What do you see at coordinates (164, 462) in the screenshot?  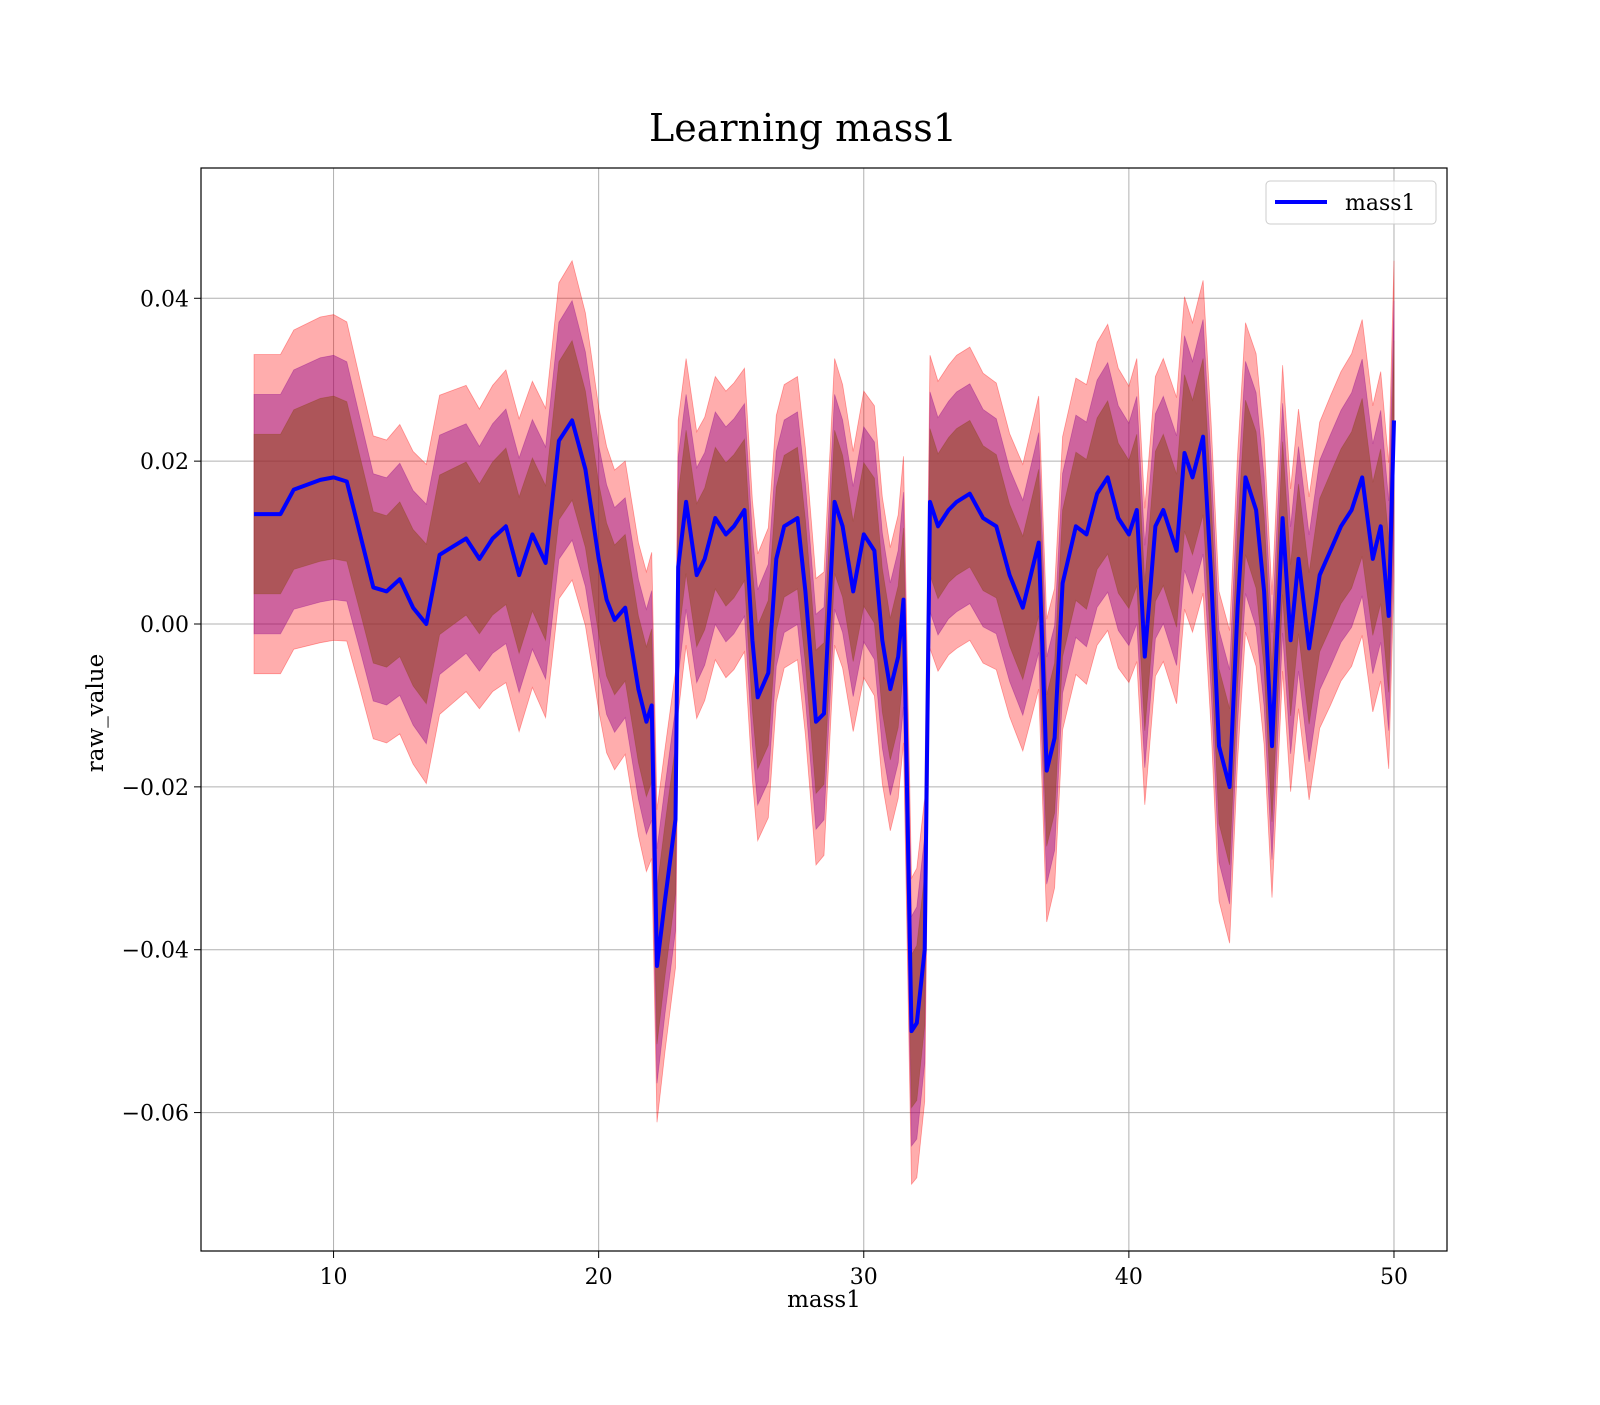 I see `y-tick-label: 0.02` at bounding box center [164, 462].